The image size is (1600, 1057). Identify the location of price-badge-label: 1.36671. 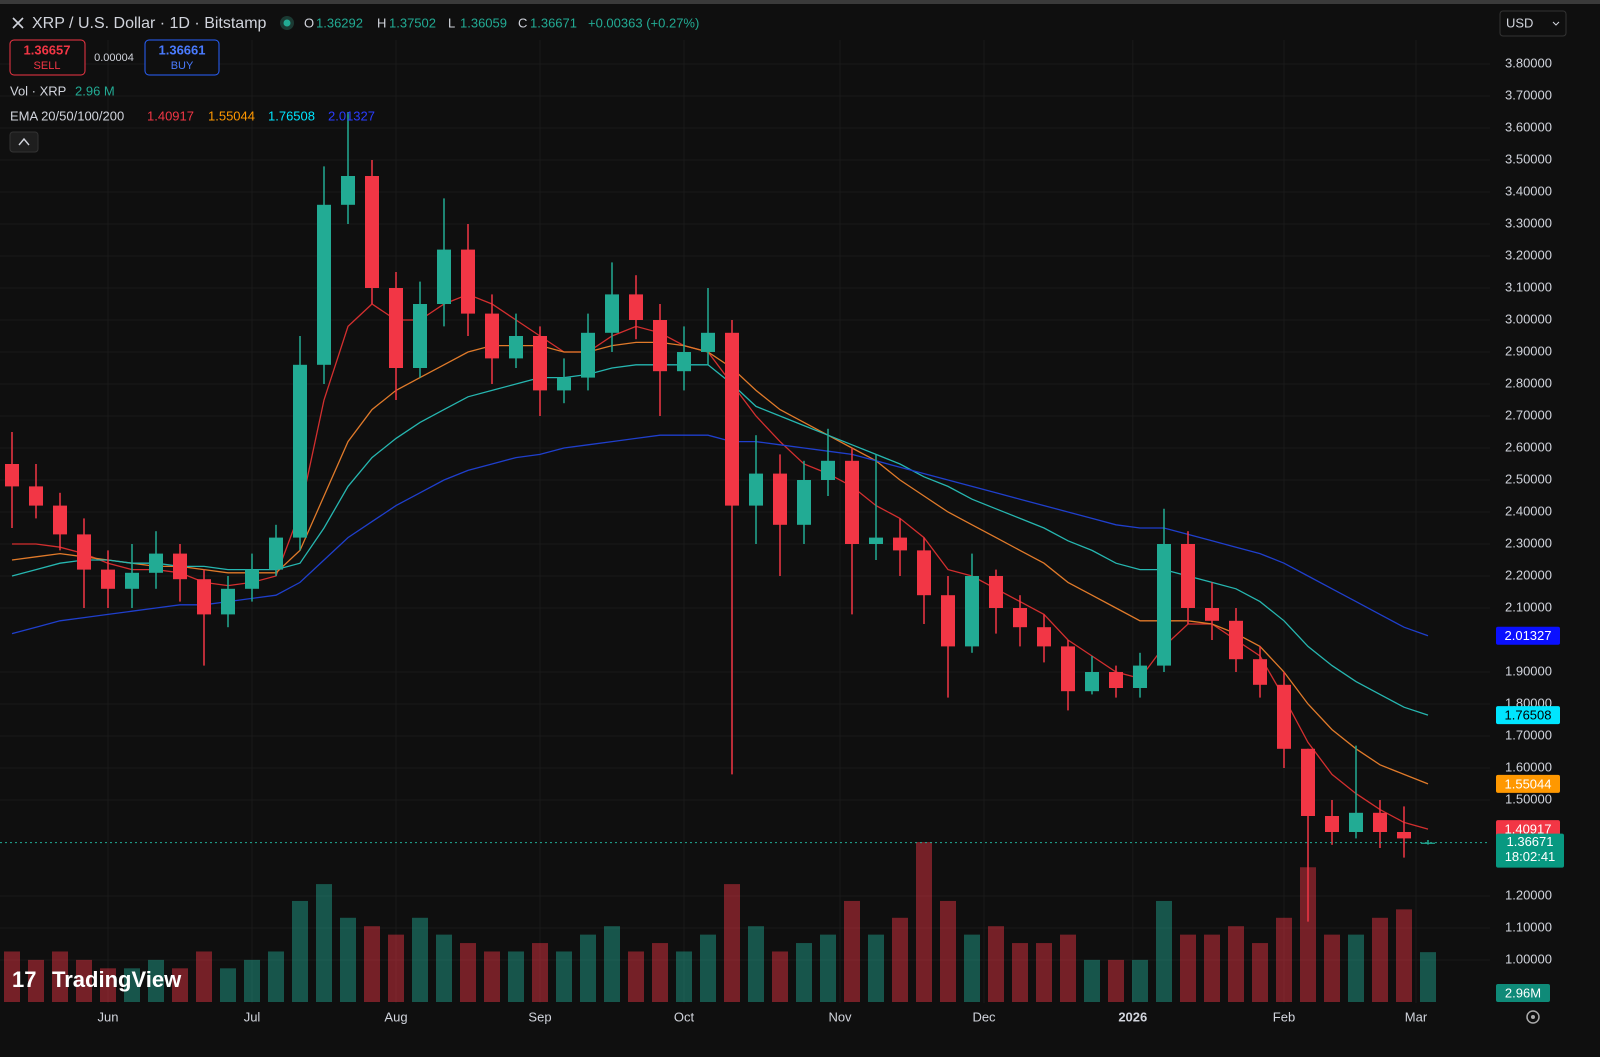
(1530, 841).